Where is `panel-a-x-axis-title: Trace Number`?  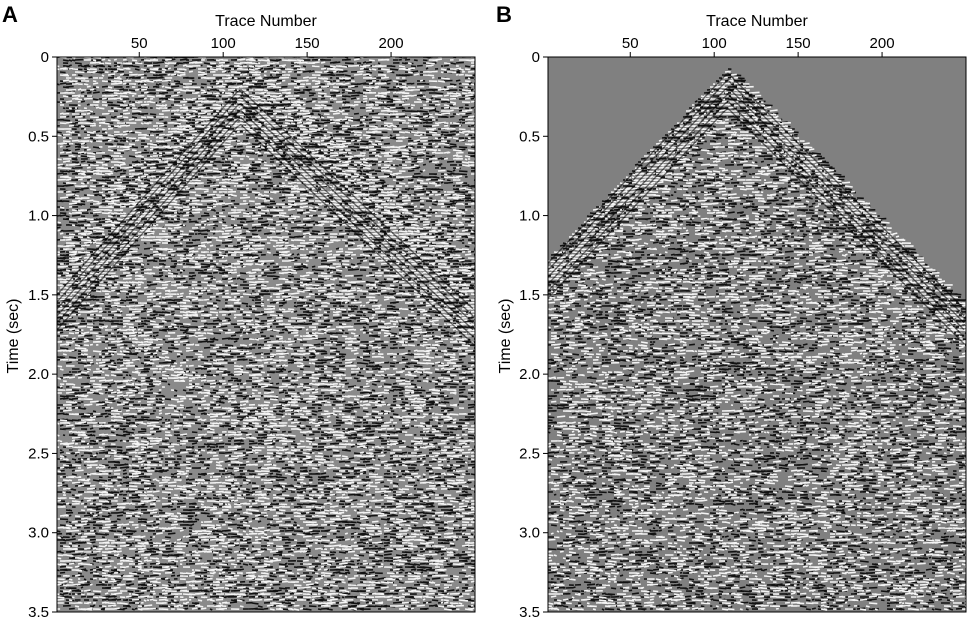 panel-a-x-axis-title: Trace Number is located at coordinates (266, 21).